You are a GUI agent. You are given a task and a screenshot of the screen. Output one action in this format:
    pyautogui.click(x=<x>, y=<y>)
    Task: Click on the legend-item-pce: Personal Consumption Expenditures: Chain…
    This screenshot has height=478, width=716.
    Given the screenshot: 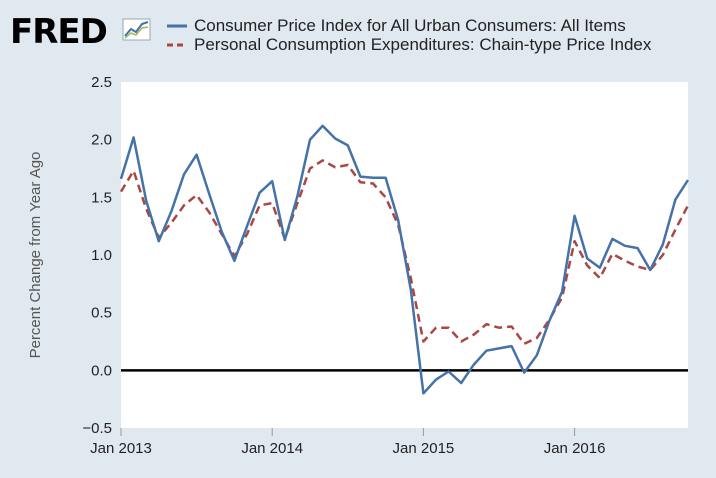 What is the action you would take?
    pyautogui.click(x=436, y=44)
    